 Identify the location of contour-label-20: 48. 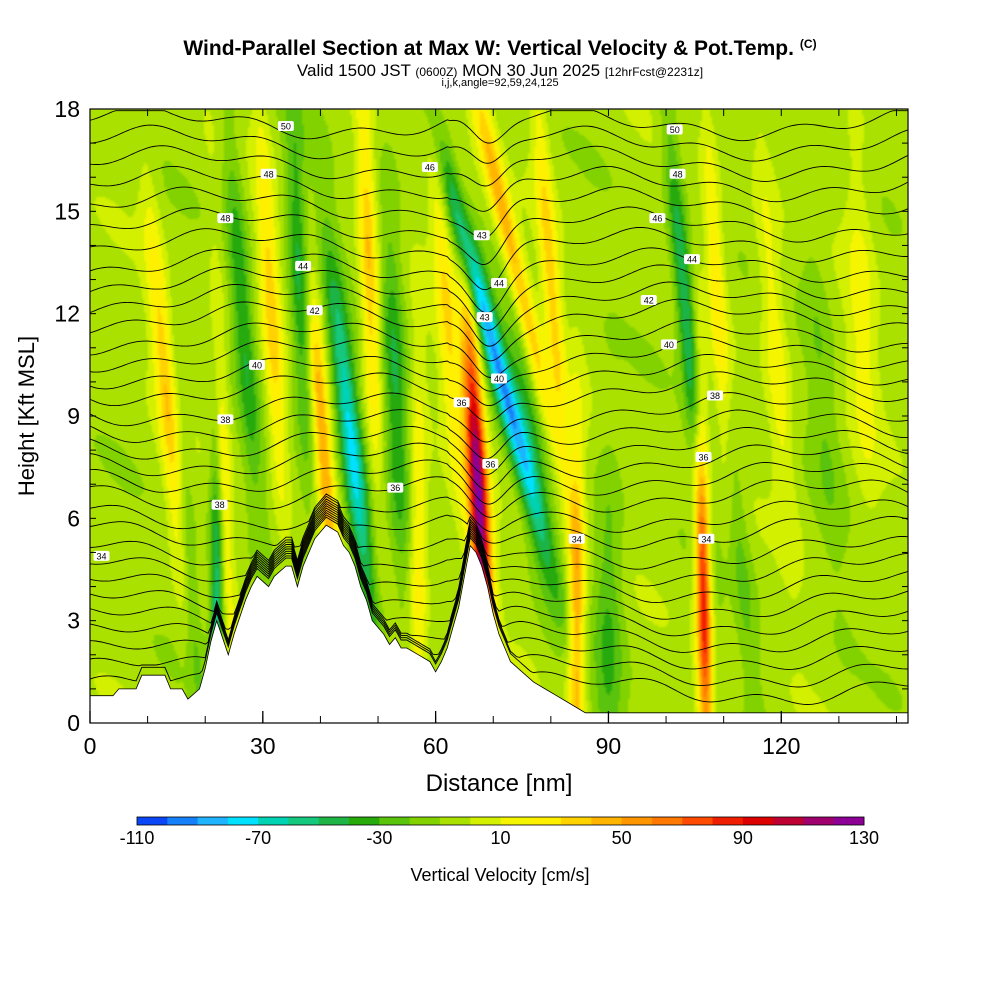
(678, 174).